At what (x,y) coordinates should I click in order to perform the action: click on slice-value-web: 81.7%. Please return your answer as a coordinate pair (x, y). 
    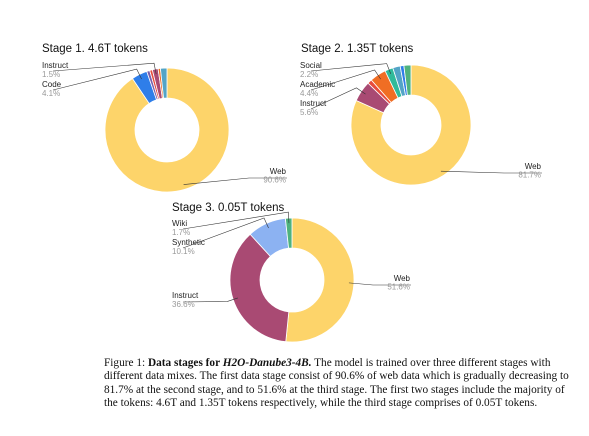
    Looking at the image, I should click on (529, 175).